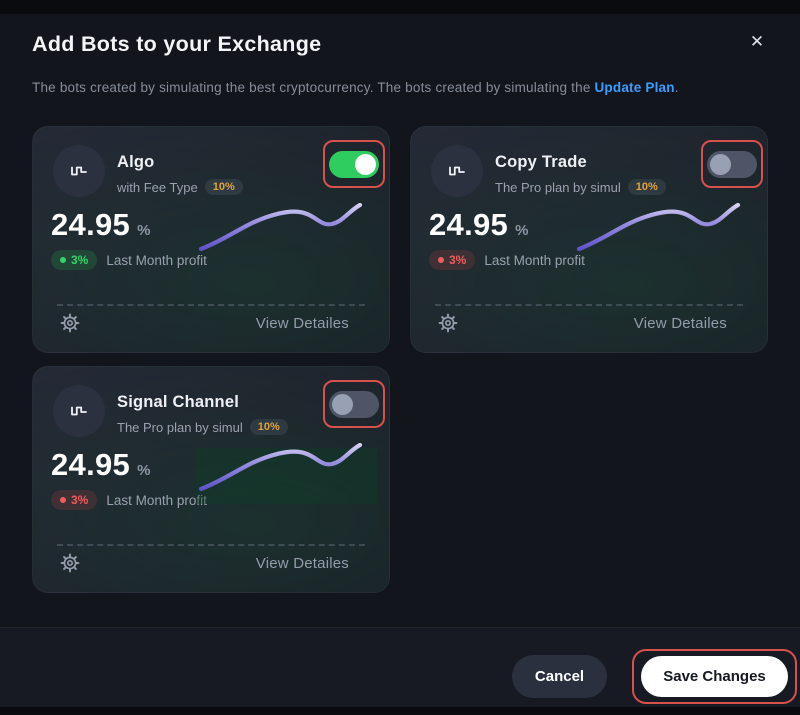  Describe the element at coordinates (157, 187) in the screenshot. I see `bot-subtitle: with Fee Type` at that location.